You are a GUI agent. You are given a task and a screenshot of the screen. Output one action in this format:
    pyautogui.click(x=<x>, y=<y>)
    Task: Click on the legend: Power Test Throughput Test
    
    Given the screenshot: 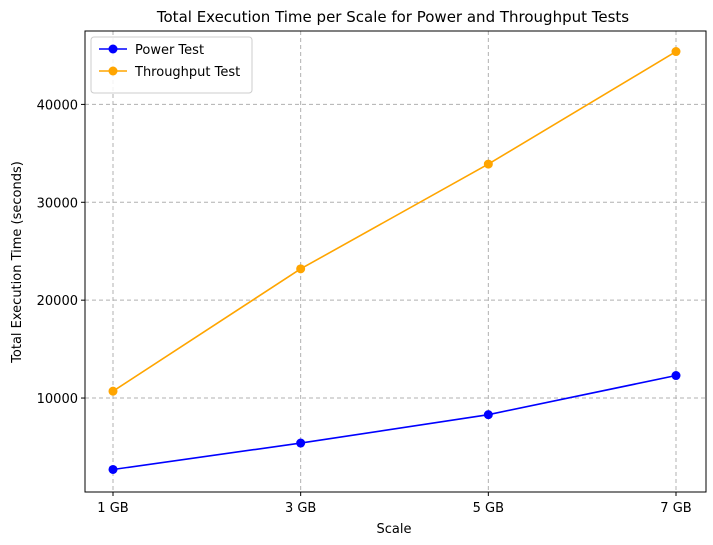 What is the action you would take?
    pyautogui.click(x=171, y=65)
    